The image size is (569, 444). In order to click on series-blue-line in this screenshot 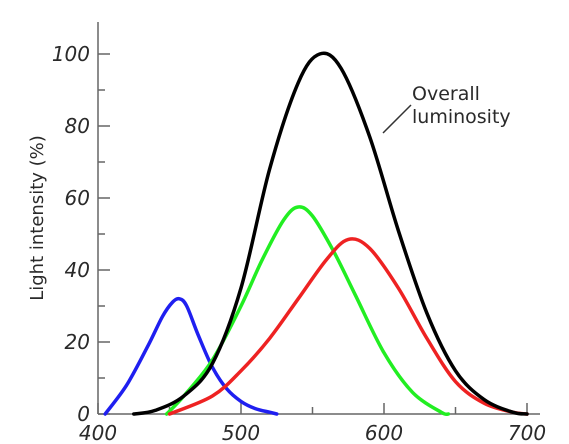, I will do `click(191, 356)`.